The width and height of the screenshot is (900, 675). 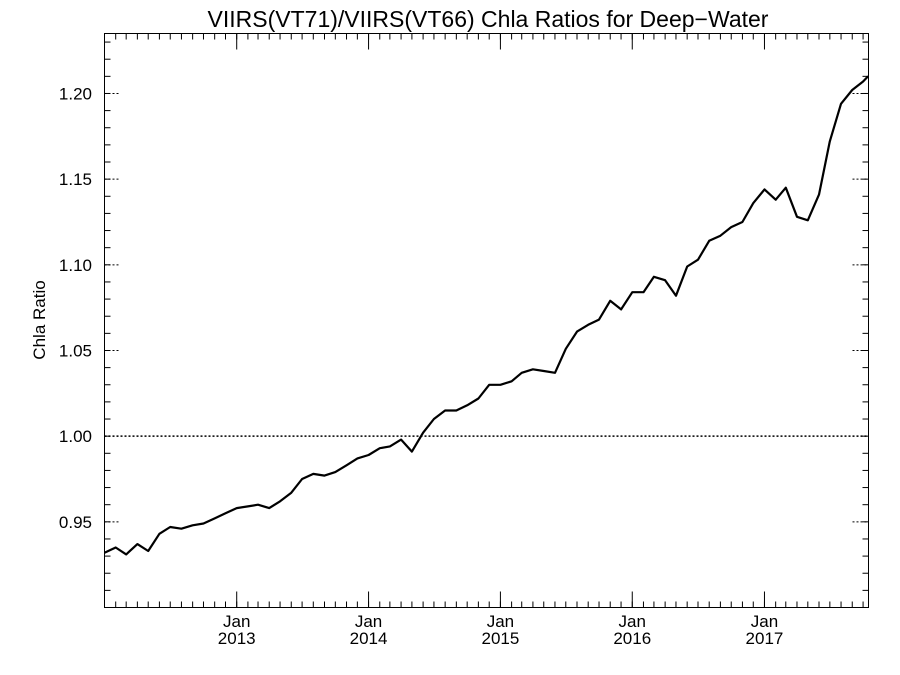 I want to click on y-tick-label: 1.15, so click(x=75, y=179).